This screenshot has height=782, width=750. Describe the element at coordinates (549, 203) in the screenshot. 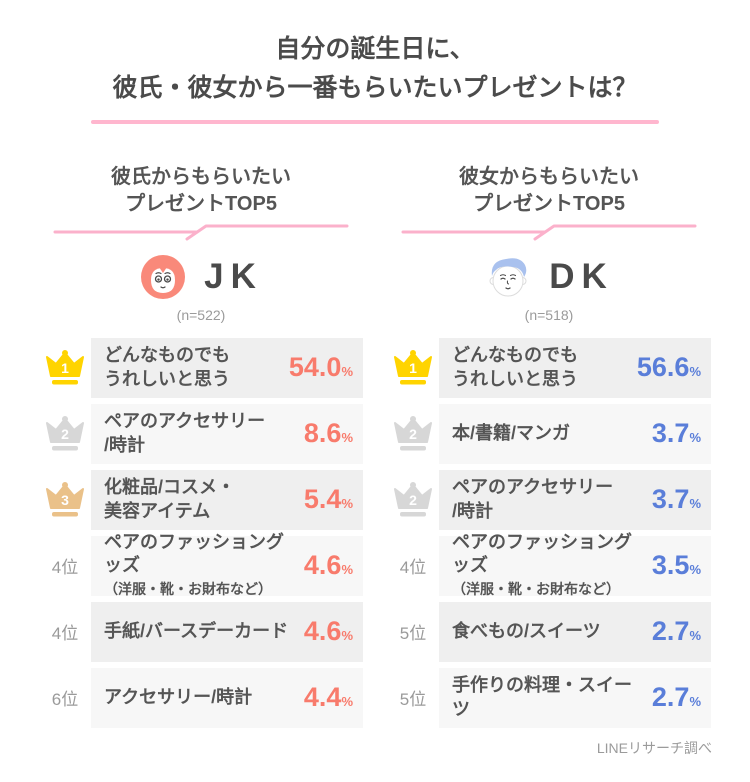

I see `column-dk-header-line2: プレゼントTOP5` at that location.